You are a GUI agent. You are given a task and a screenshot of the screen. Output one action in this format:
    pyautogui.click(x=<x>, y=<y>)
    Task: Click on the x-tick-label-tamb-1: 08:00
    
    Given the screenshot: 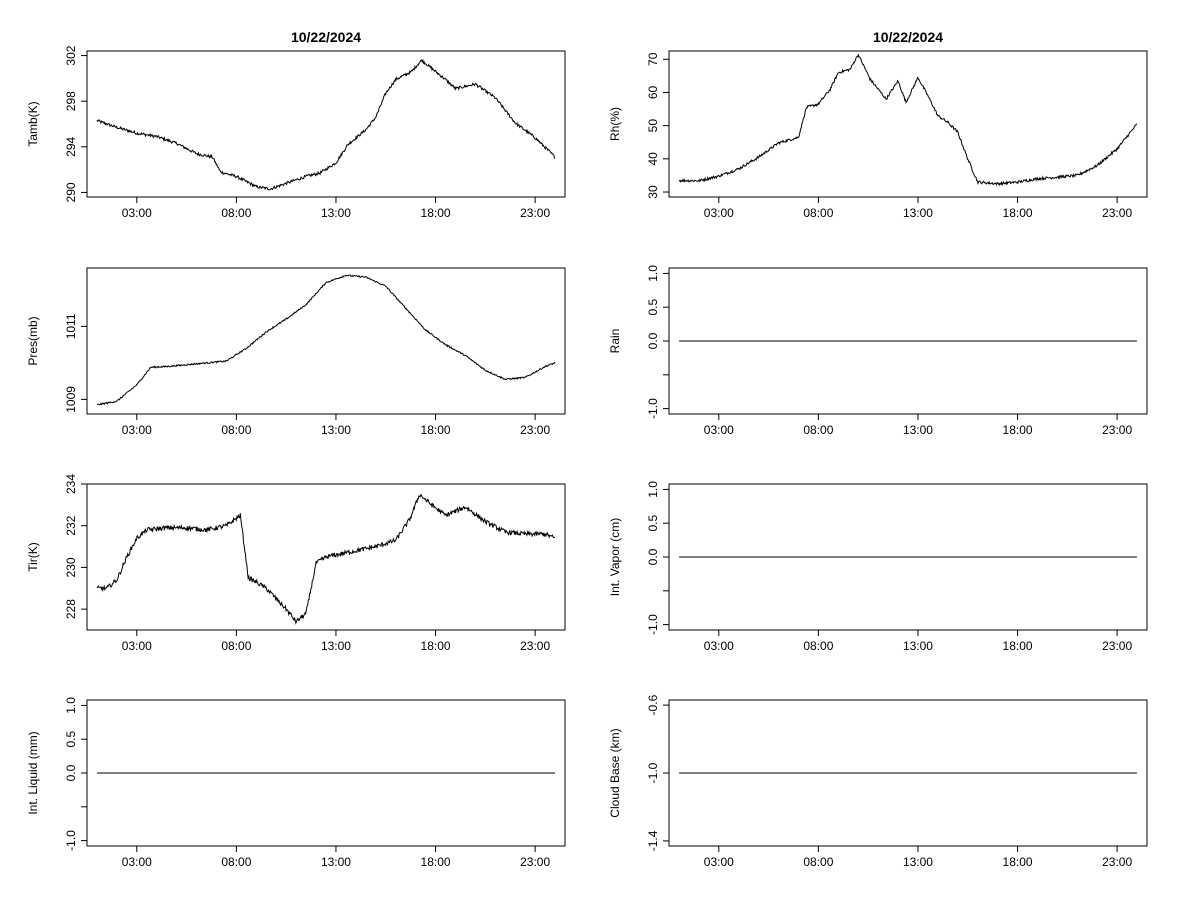 What is the action you would take?
    pyautogui.click(x=236, y=213)
    